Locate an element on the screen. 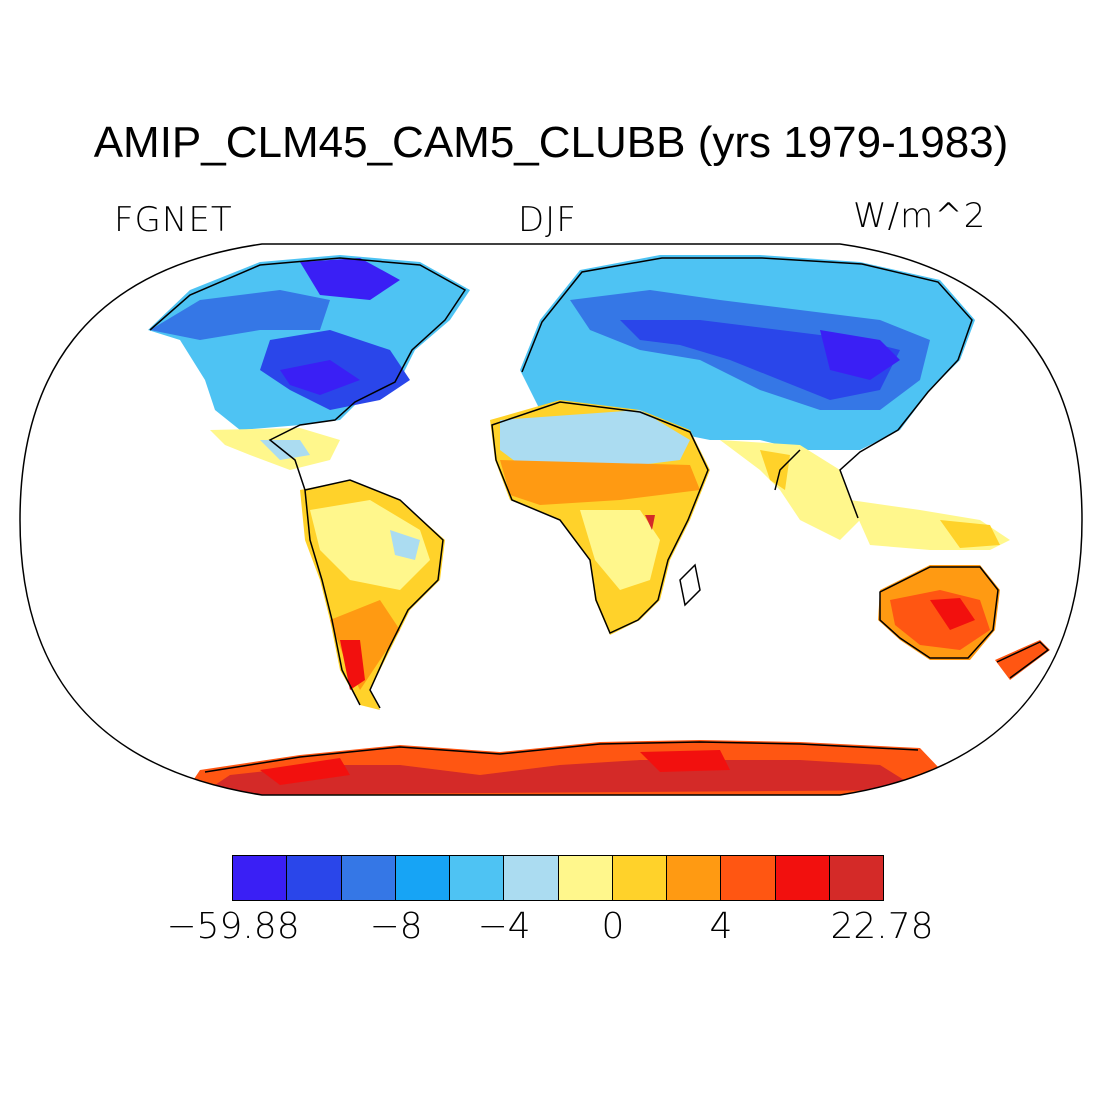 The image size is (1102, 1102). eurasia-region is located at coordinates (747, 397).